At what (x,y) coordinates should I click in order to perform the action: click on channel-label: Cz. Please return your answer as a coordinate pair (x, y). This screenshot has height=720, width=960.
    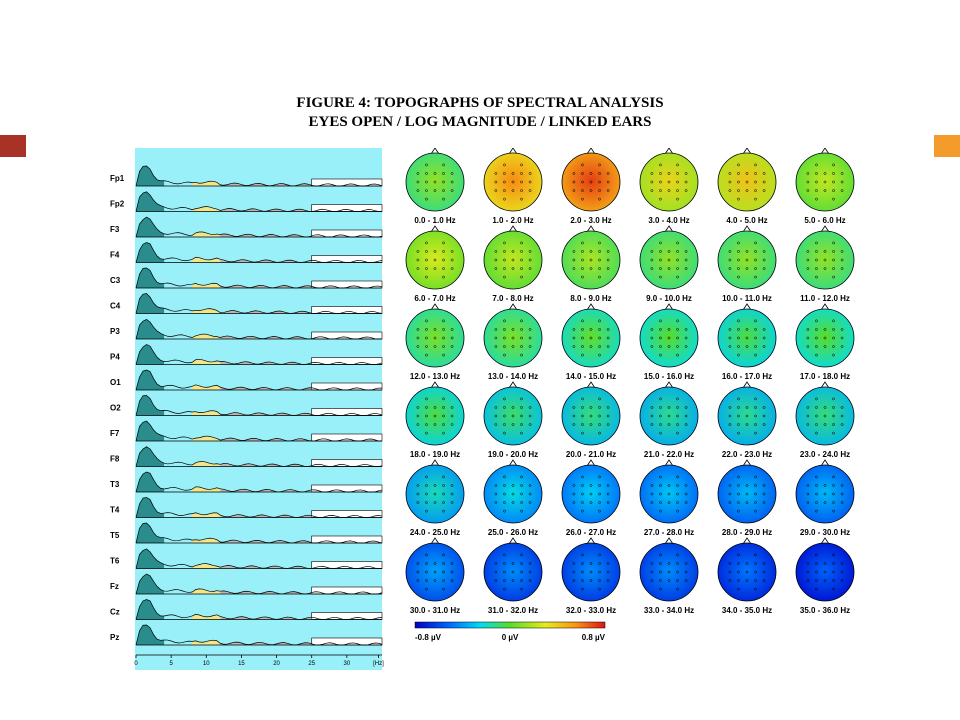
    Looking at the image, I should click on (115, 612).